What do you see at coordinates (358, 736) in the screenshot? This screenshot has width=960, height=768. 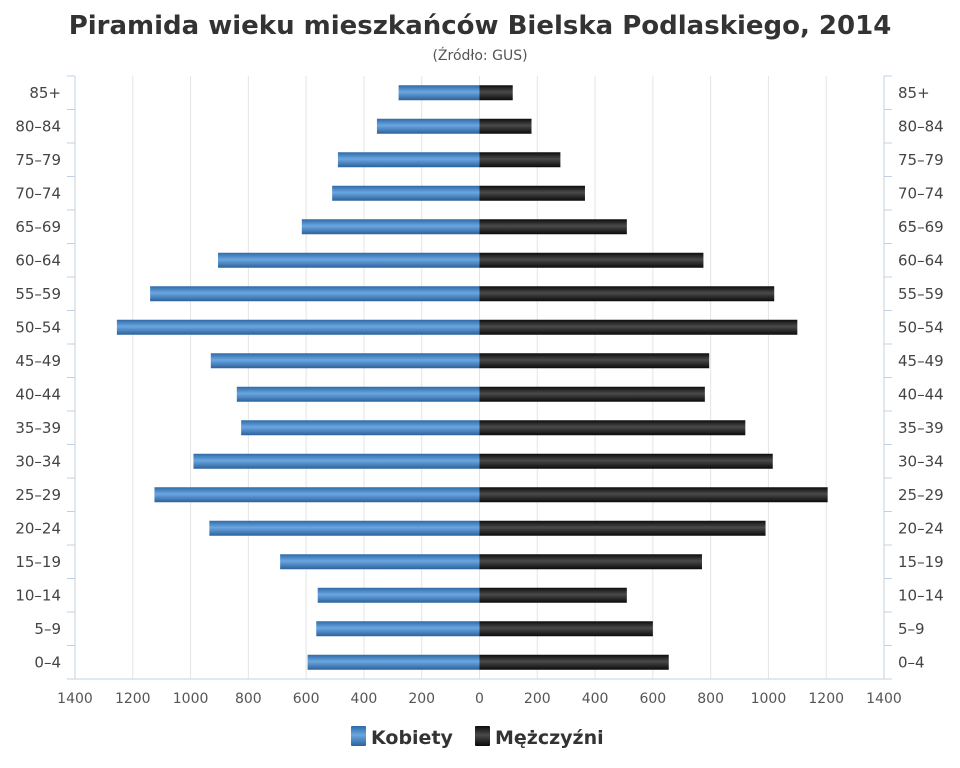 I see `legend-swatch-kobiety` at bounding box center [358, 736].